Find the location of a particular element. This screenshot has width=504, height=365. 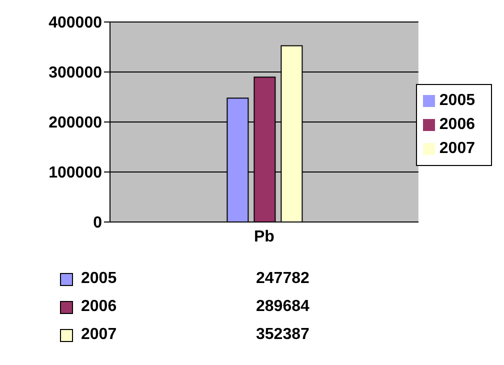

text: 289684 is located at coordinates (283, 307).